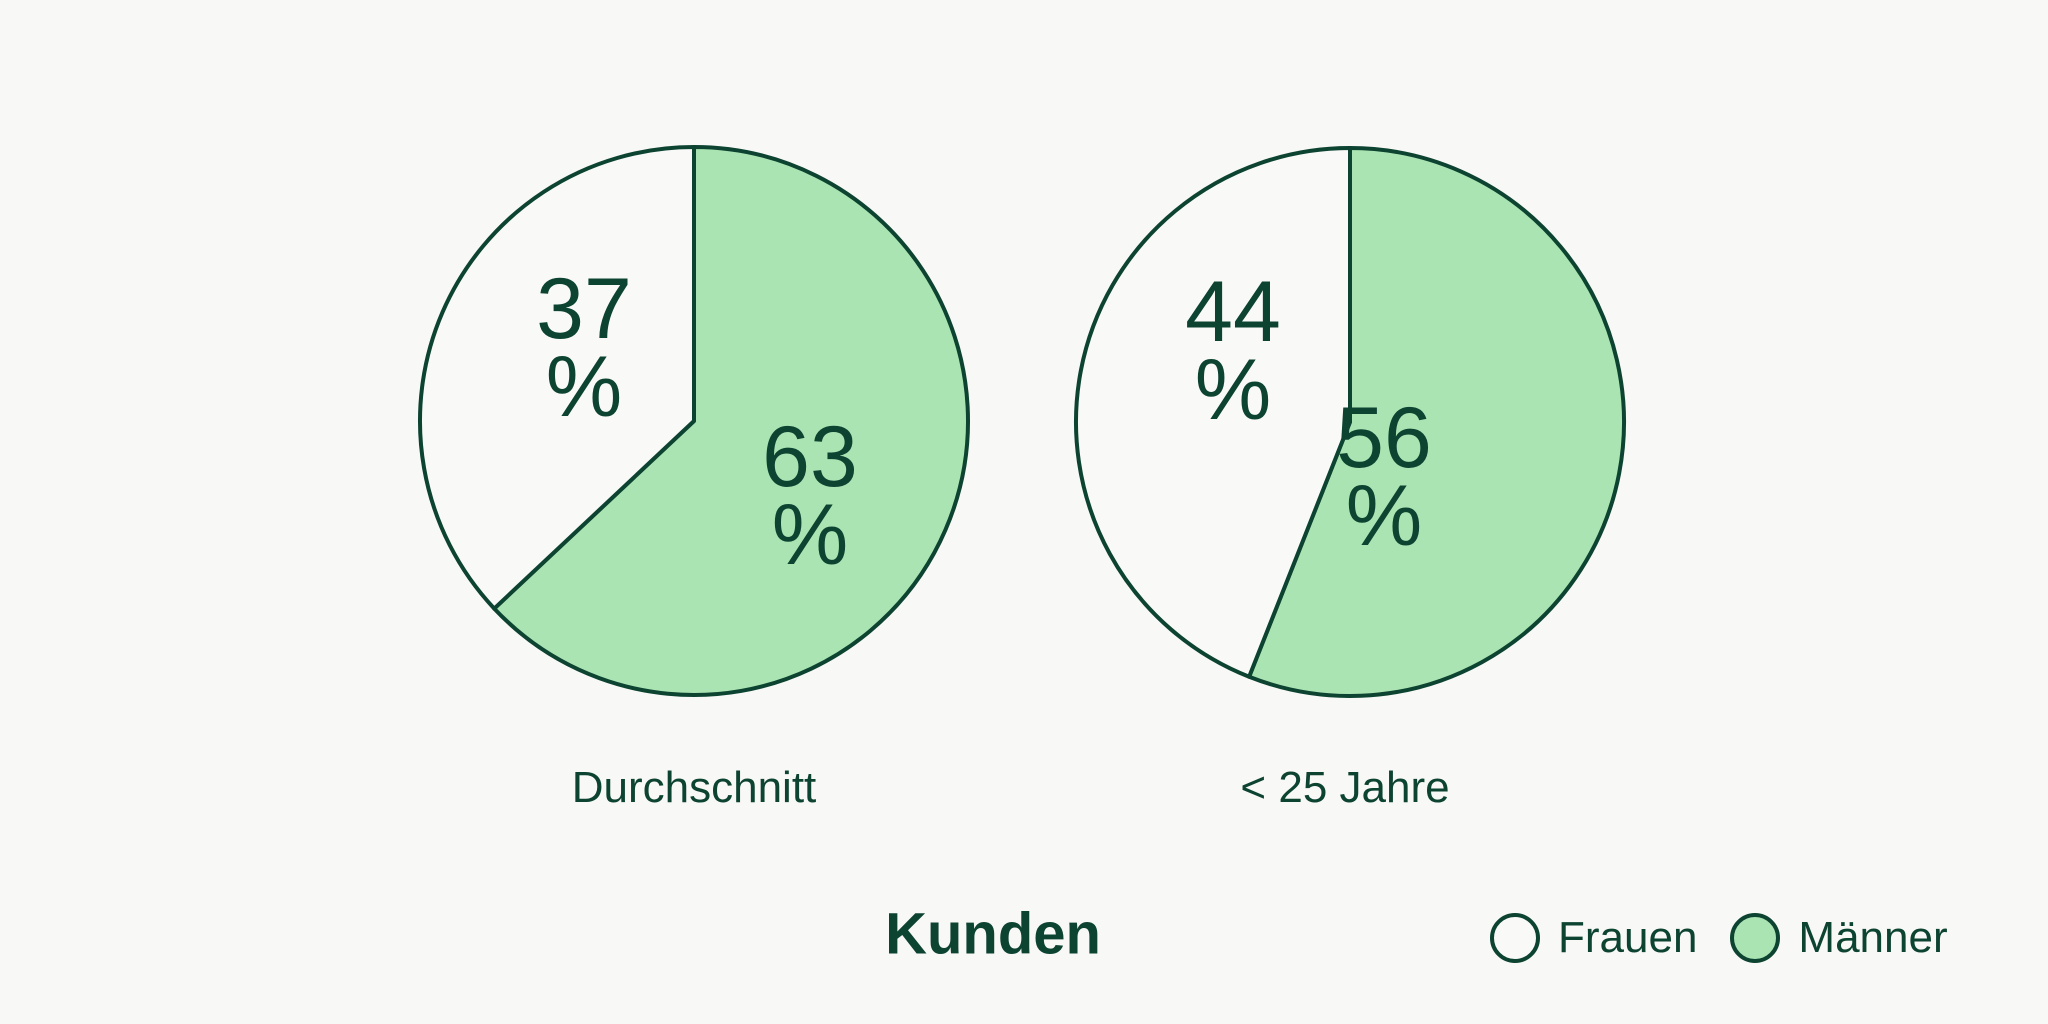 This screenshot has width=2048, height=1024. I want to click on legend: Frauen Männer, so click(1719, 938).